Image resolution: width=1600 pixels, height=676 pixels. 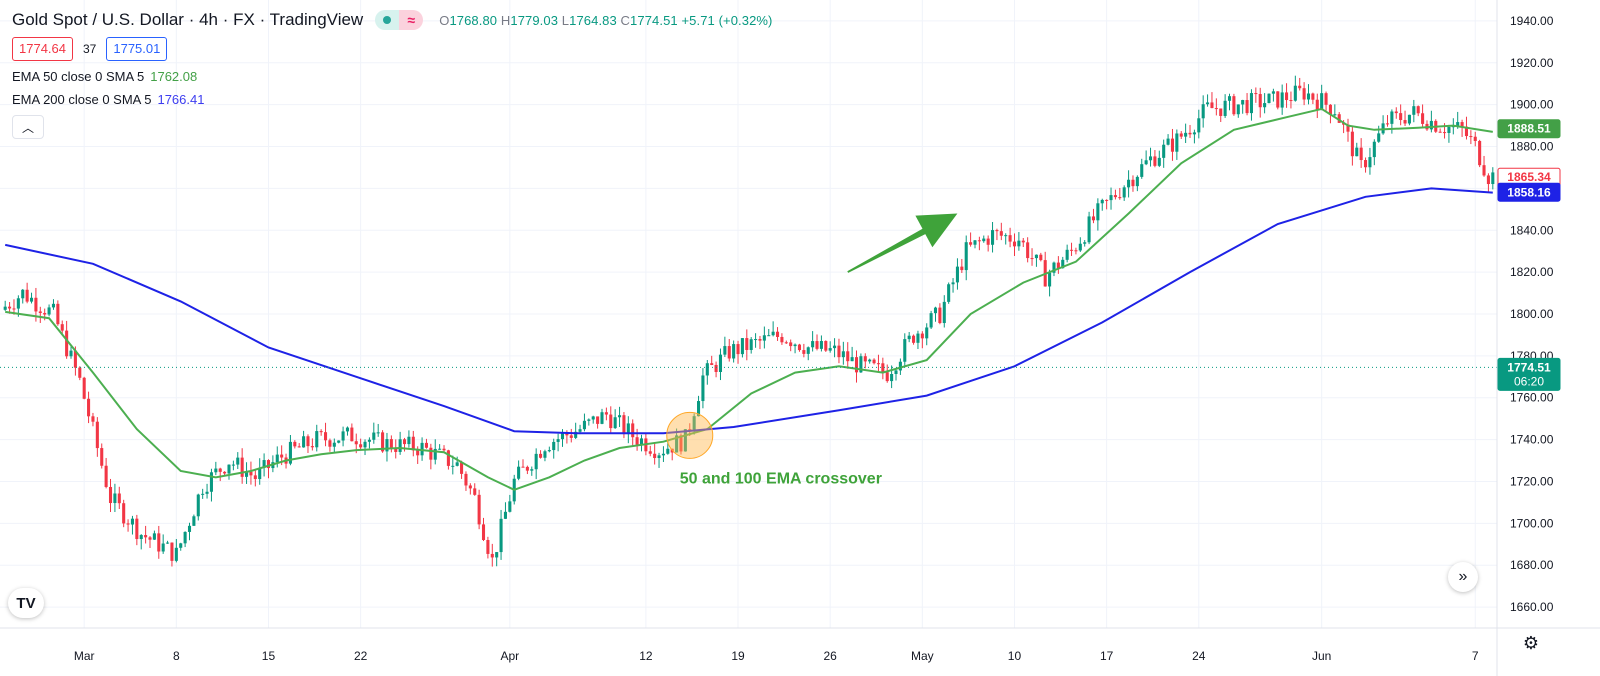 I want to click on indicator-ema50: EMA 50 close 0 SMA 5 1762.08, so click(x=105, y=76).